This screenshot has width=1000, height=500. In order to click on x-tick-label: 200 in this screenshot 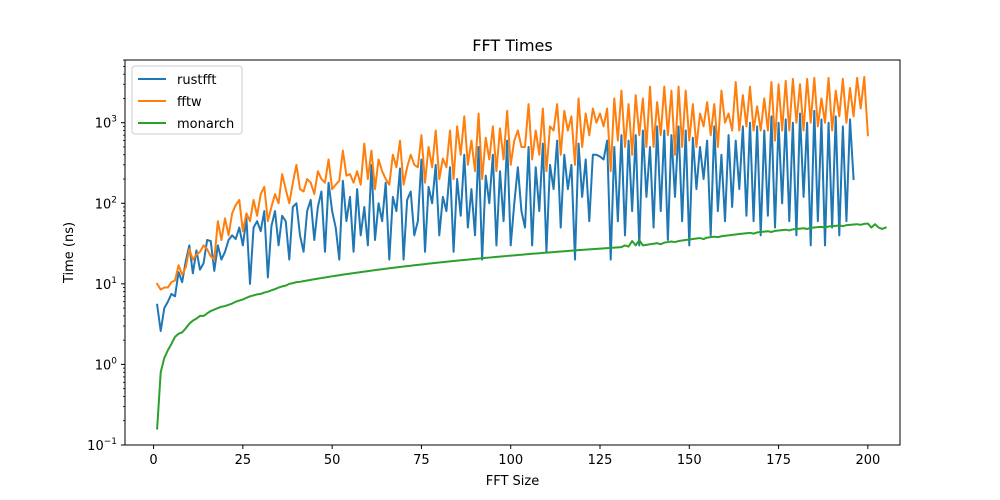, I will do `click(867, 460)`.